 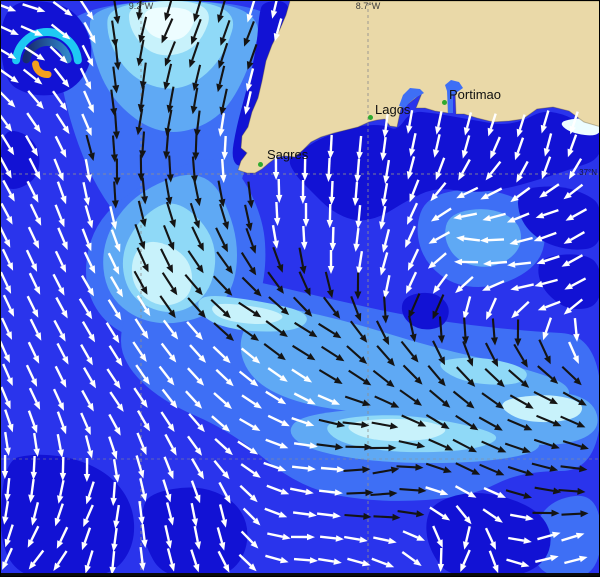 What do you see at coordinates (141, 6) in the screenshot?
I see `longitude-label: 9.2°W` at bounding box center [141, 6].